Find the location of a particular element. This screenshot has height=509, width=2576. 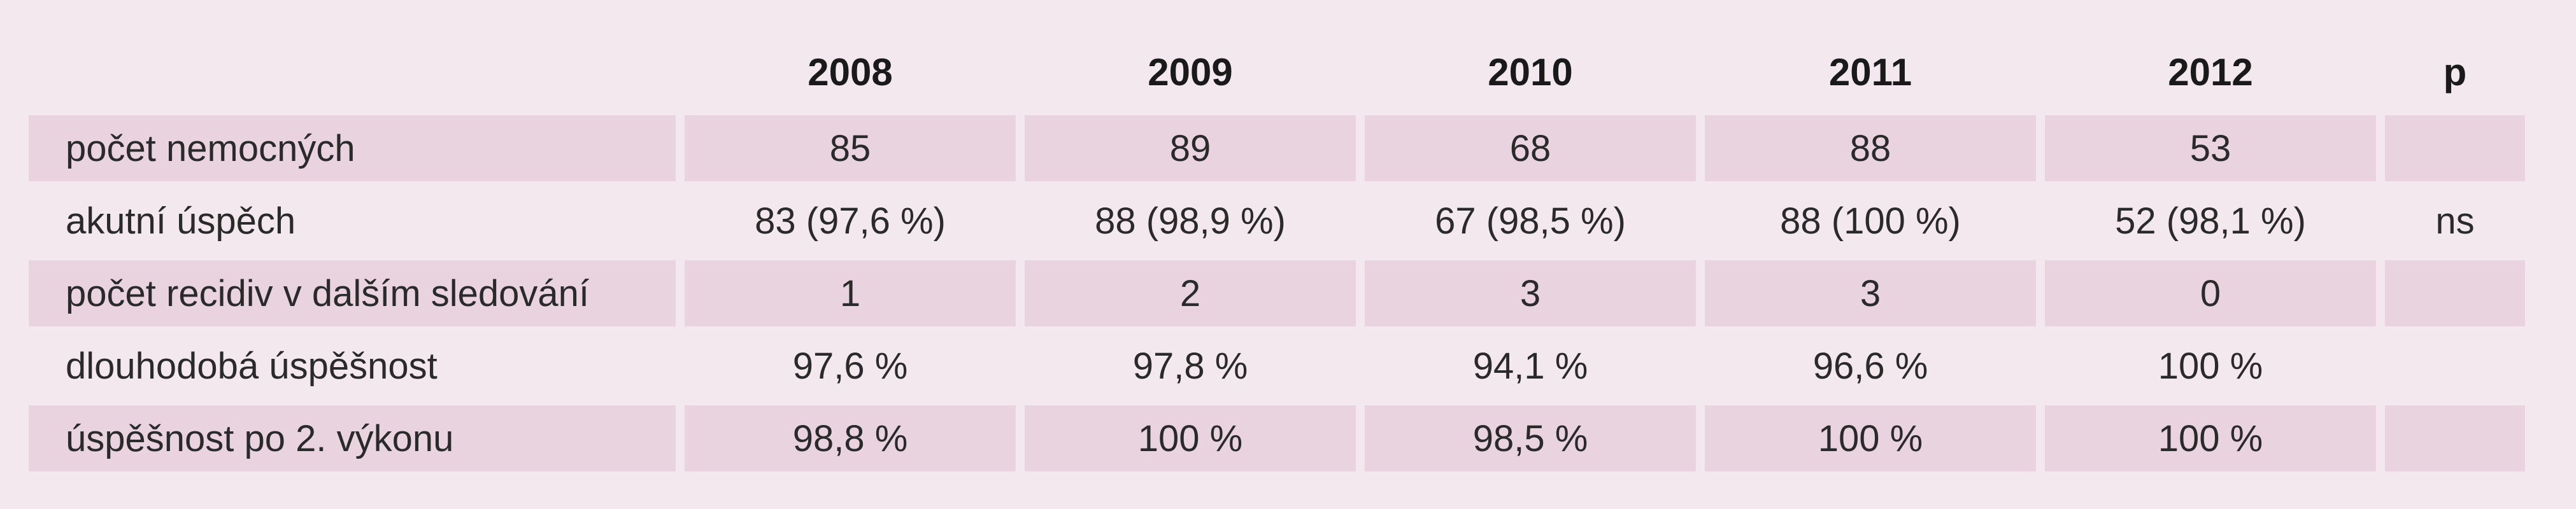

column-header-2012: 2012 is located at coordinates (2211, 72).